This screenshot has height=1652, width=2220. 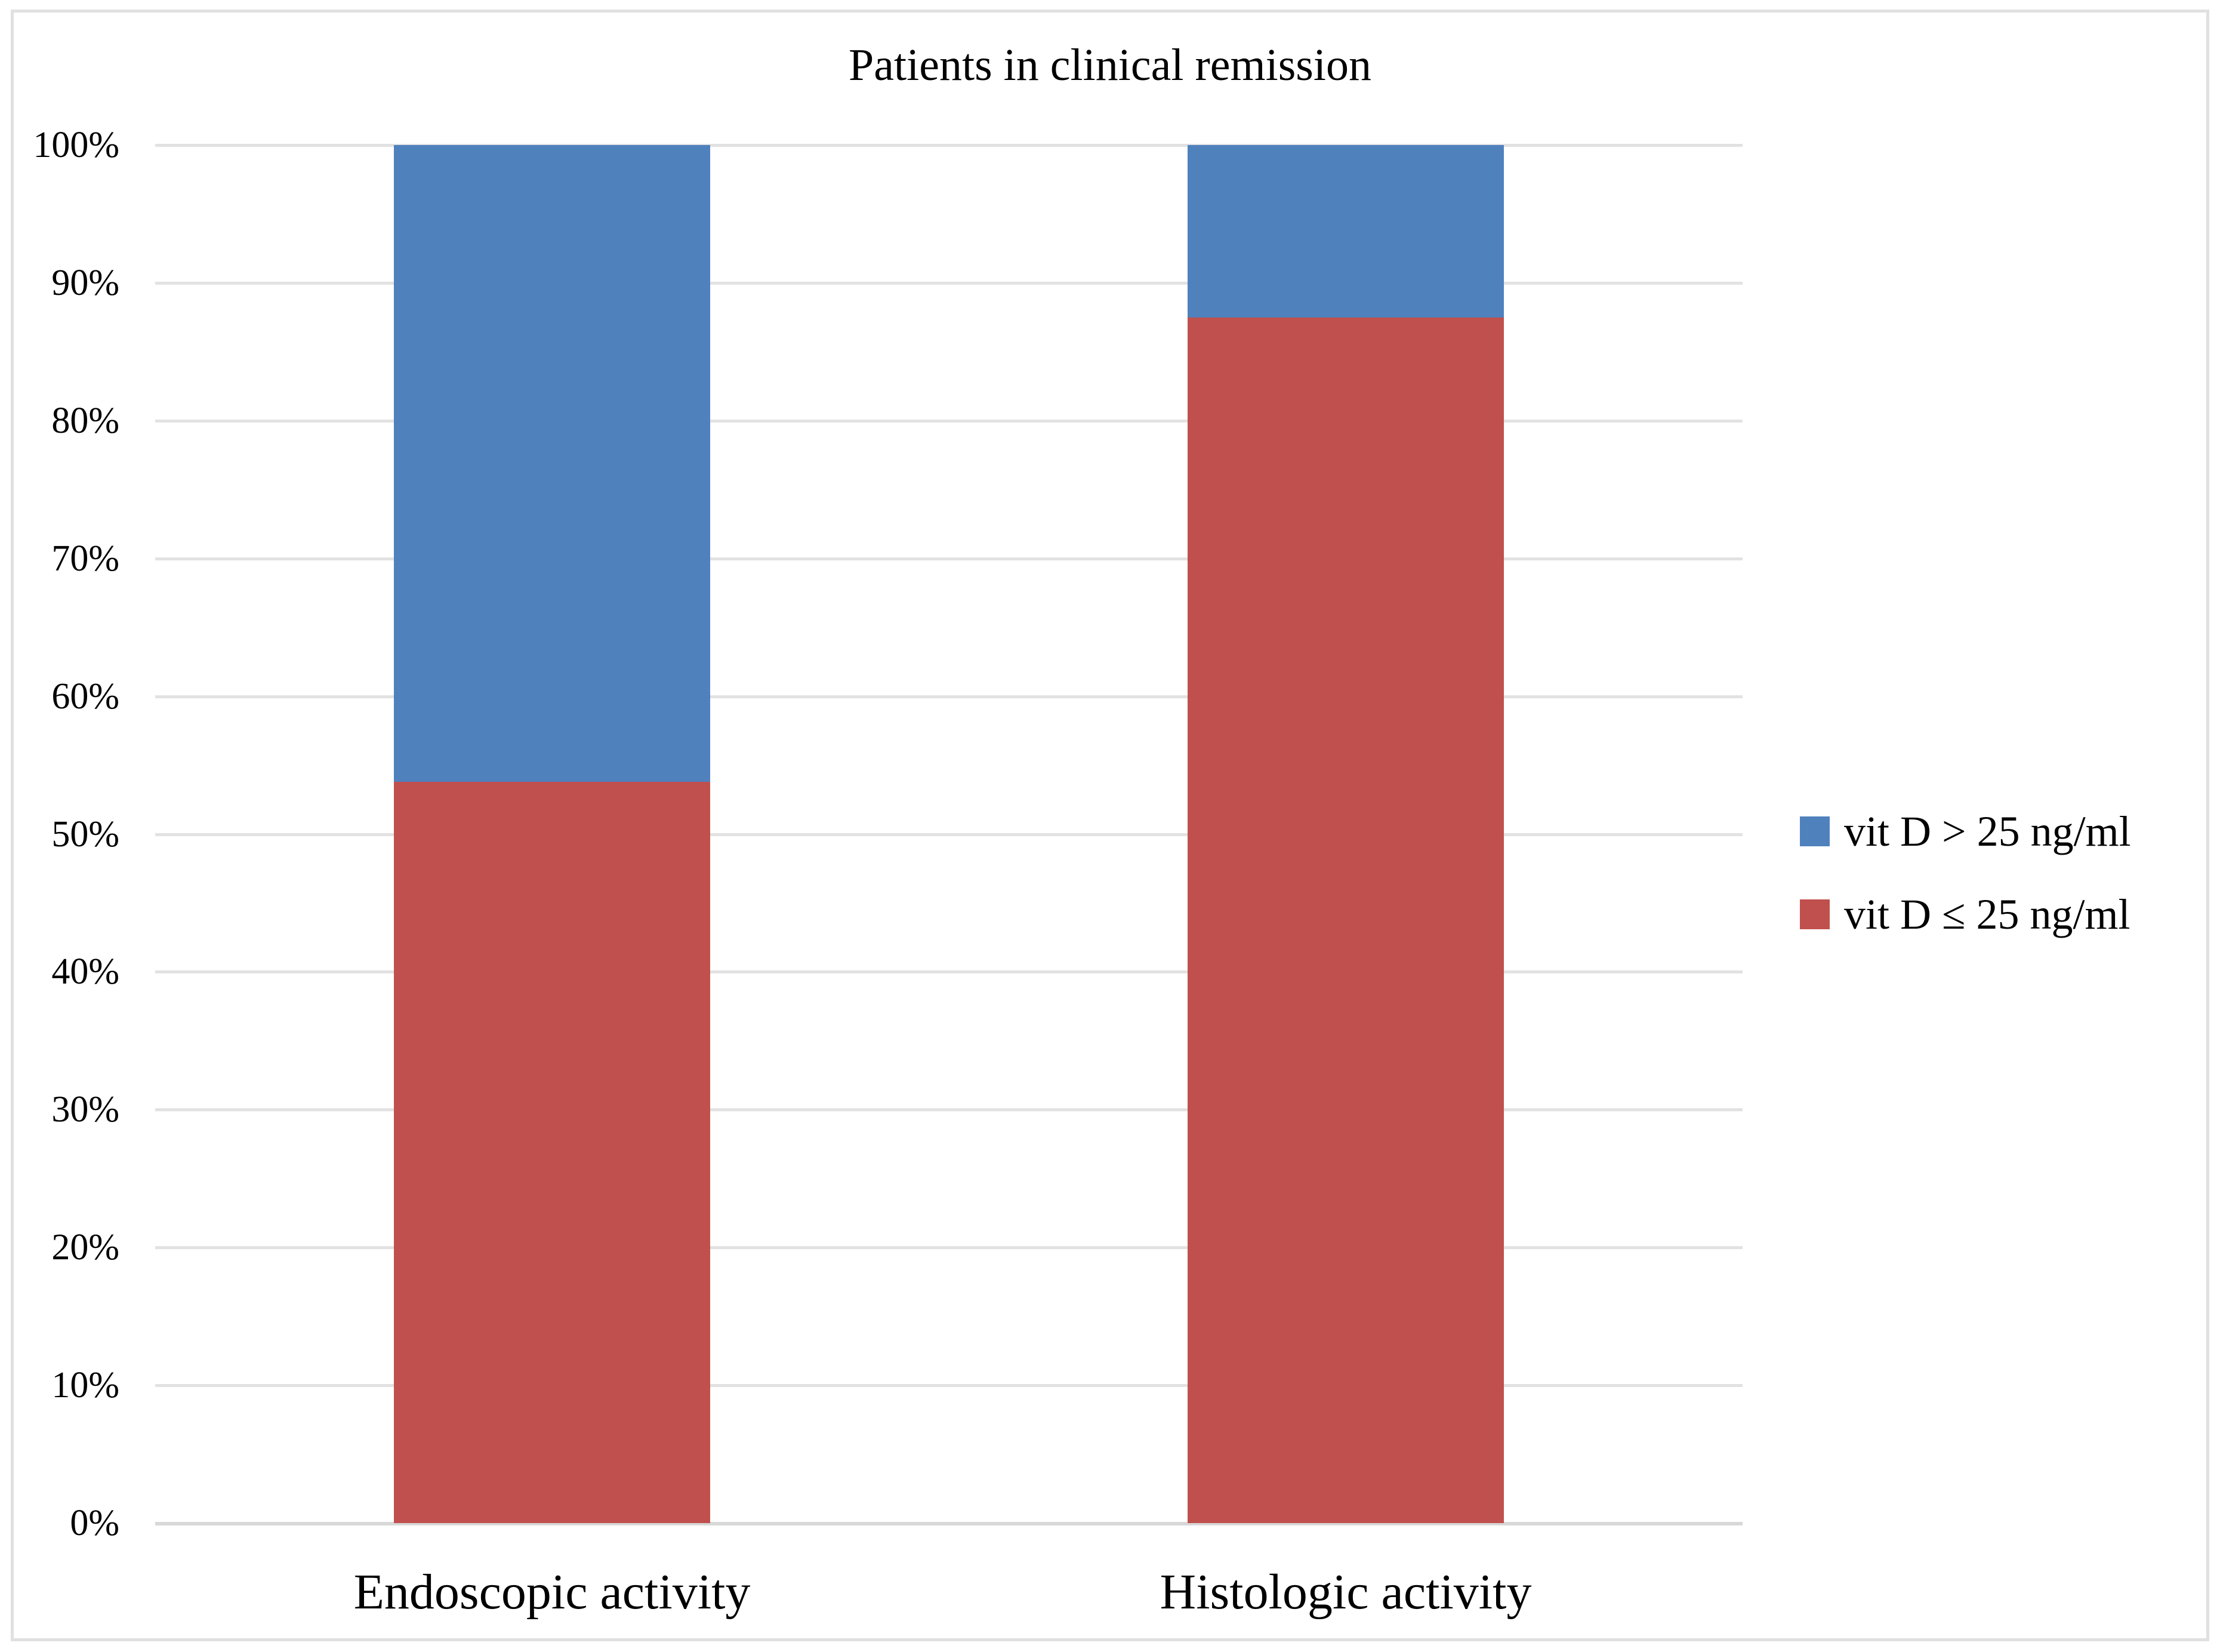 What do you see at coordinates (76, 145) in the screenshot?
I see `y-tick-label: 100%` at bounding box center [76, 145].